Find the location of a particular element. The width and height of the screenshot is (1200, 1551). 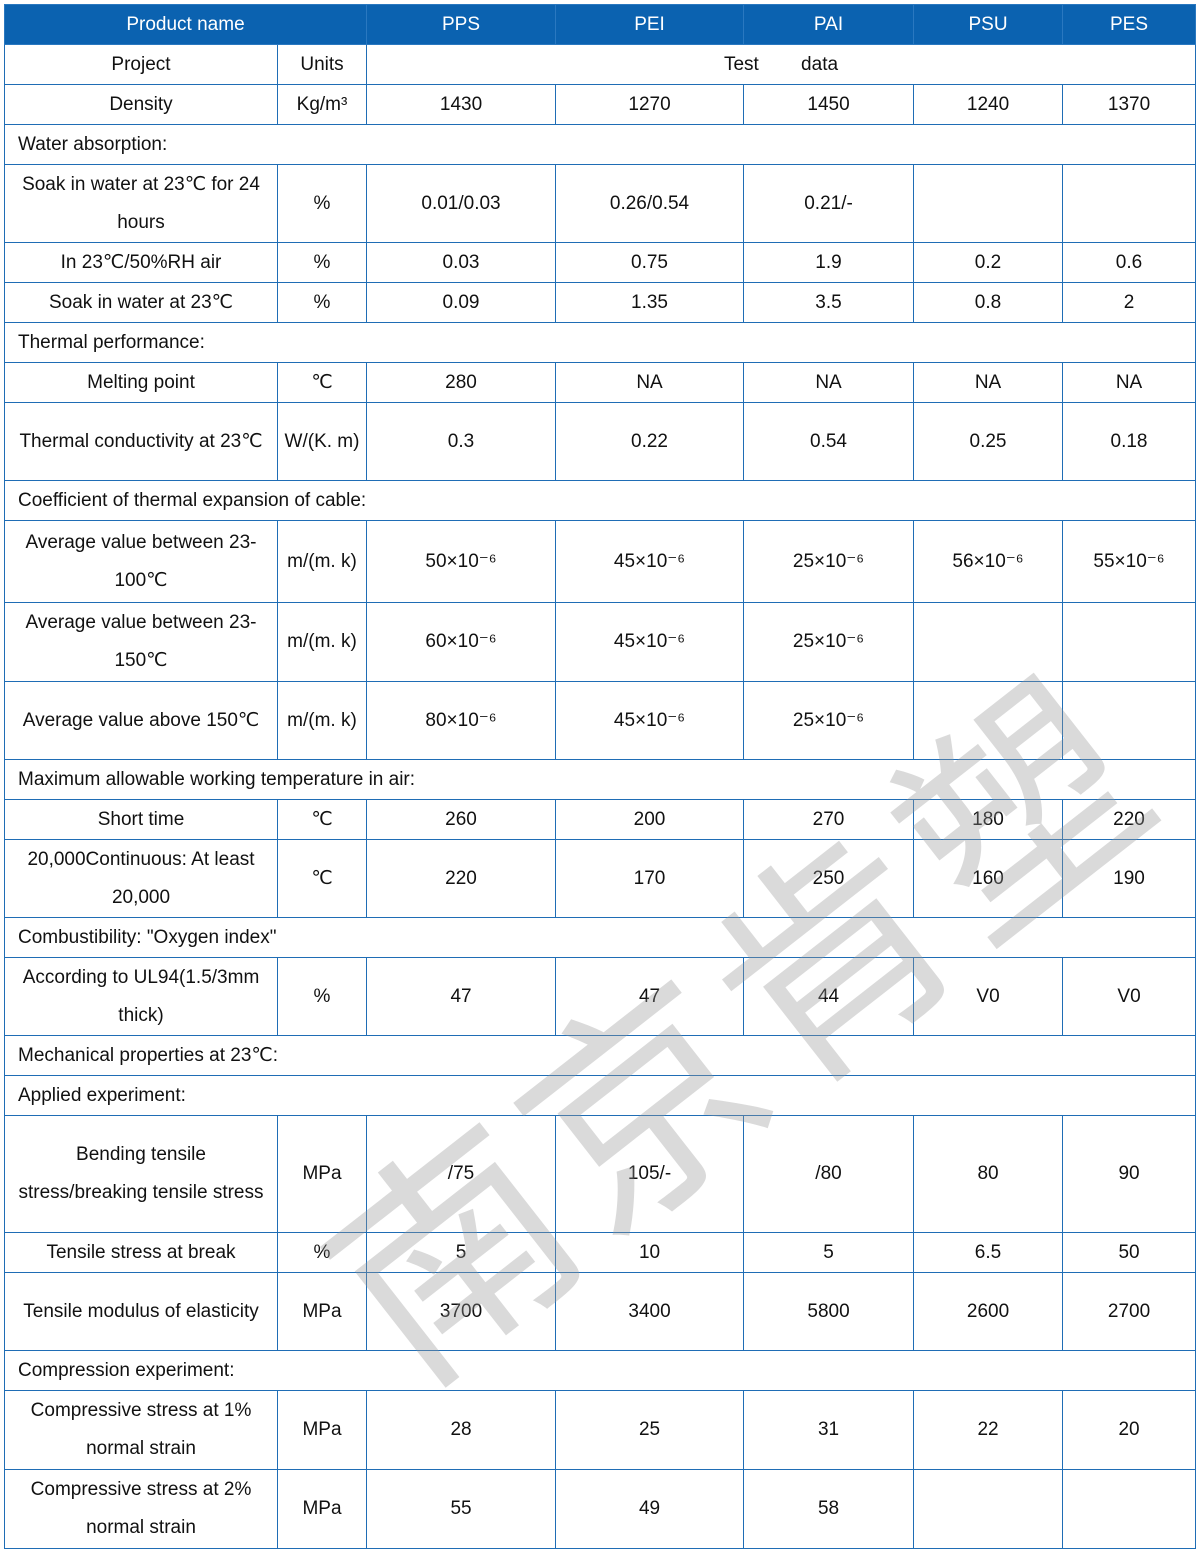

section-row: Applied experiment: is located at coordinates (600, 1095).